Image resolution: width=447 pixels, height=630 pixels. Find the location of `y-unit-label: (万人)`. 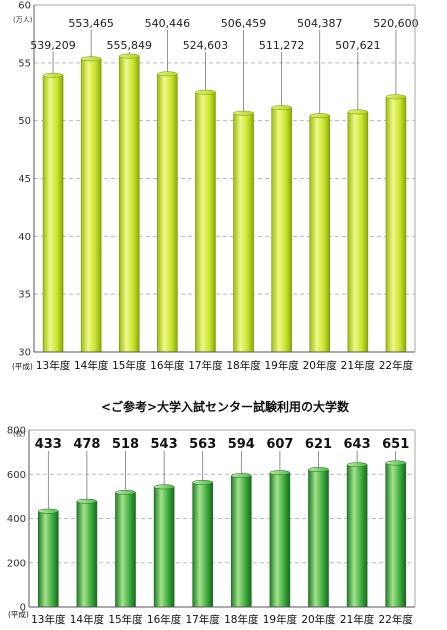

y-unit-label: (万人) is located at coordinates (23, 20).